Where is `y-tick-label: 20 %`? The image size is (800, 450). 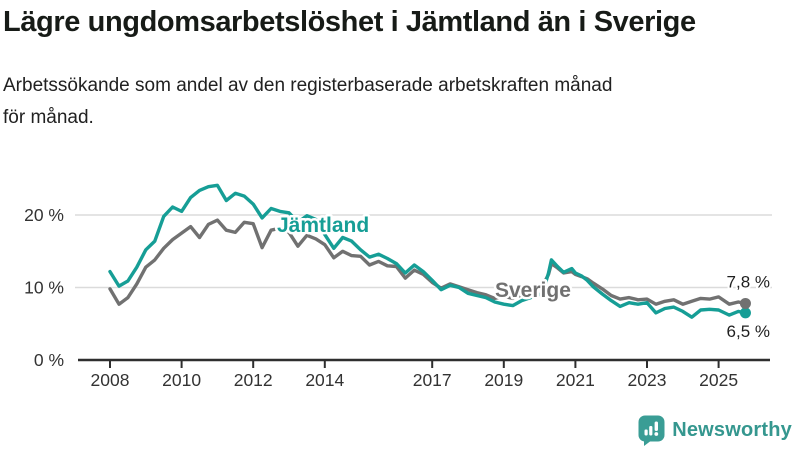
y-tick-label: 20 % is located at coordinates (44, 215).